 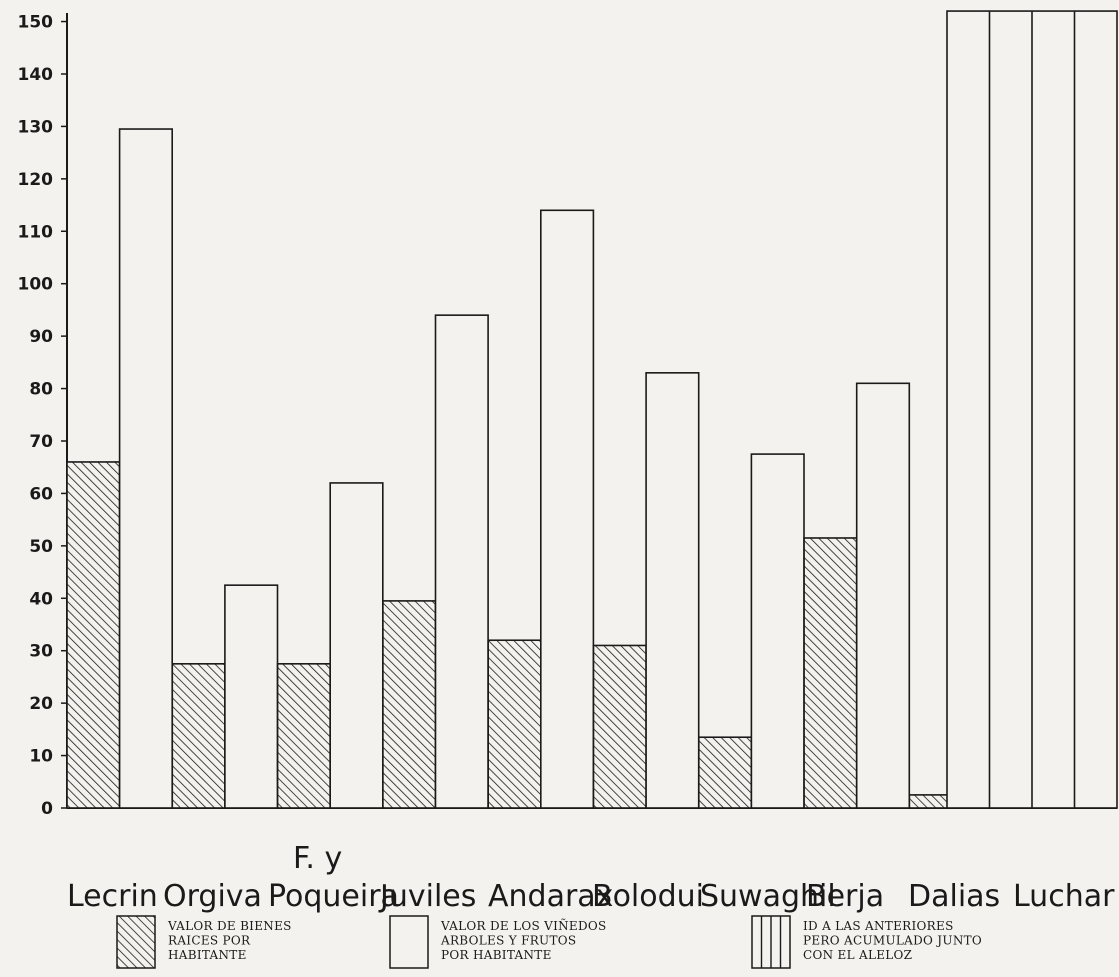 What do you see at coordinates (333, 896) in the screenshot?
I see `x-category-label: Poqueira` at bounding box center [333, 896].